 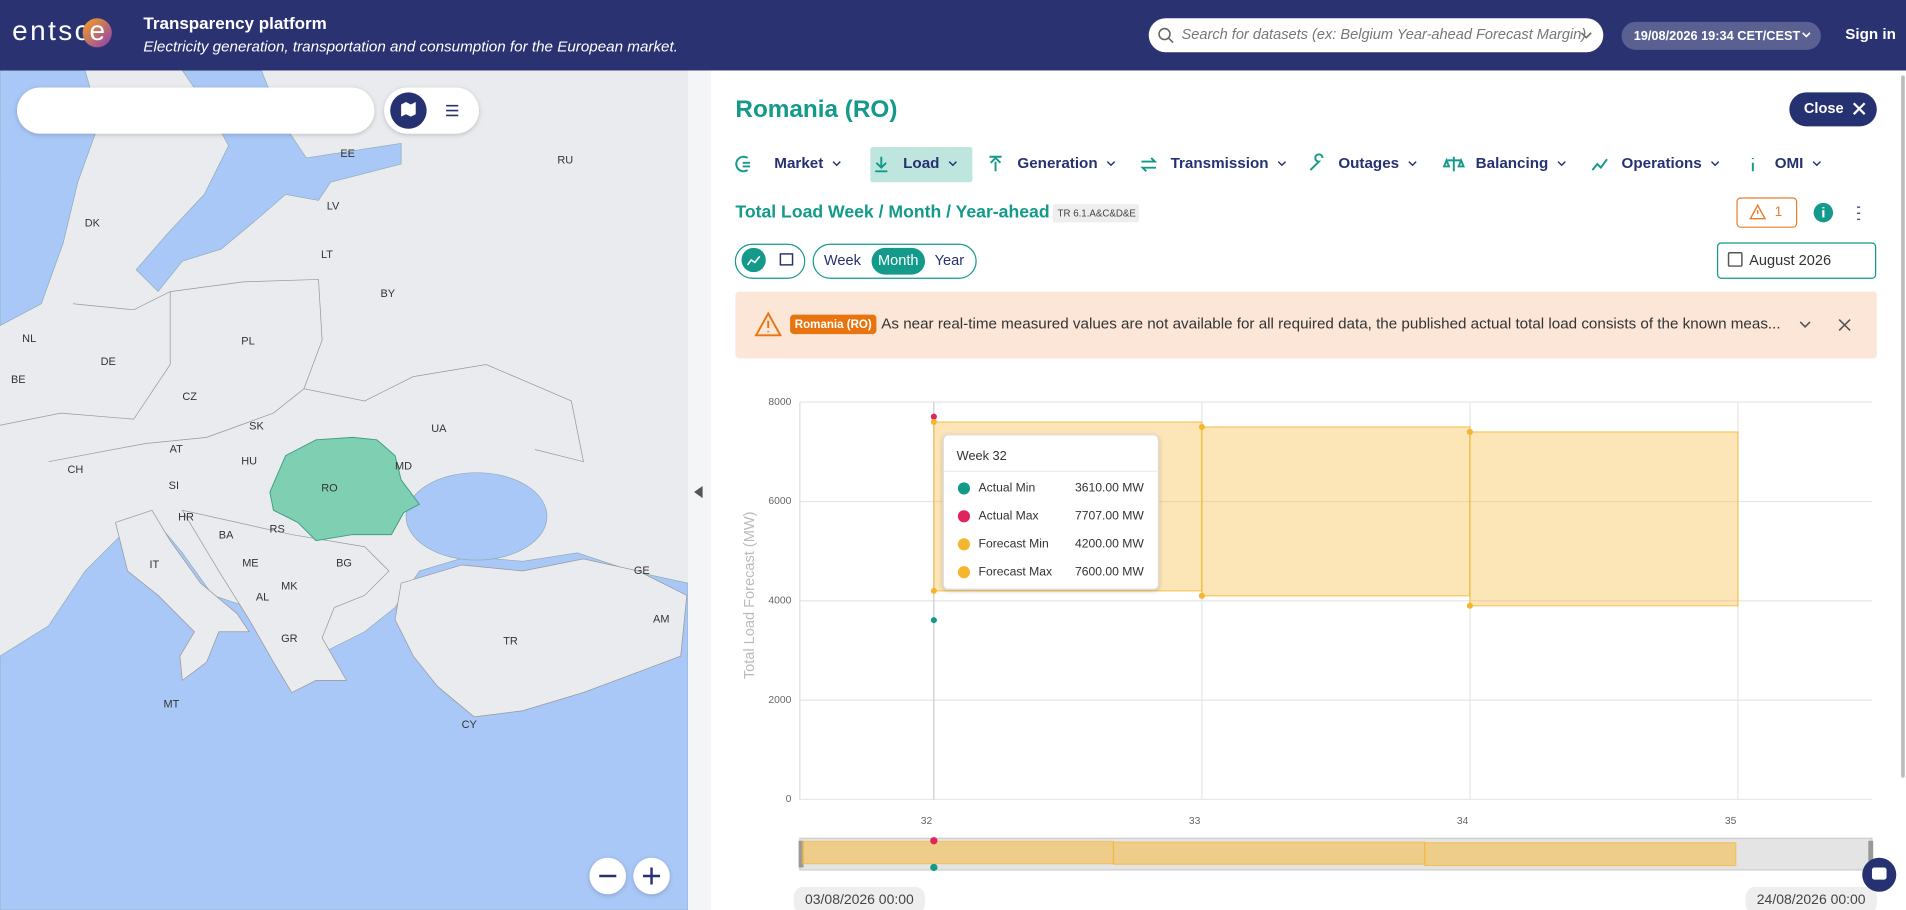 I want to click on scrollbar, so click(x=1903, y=426).